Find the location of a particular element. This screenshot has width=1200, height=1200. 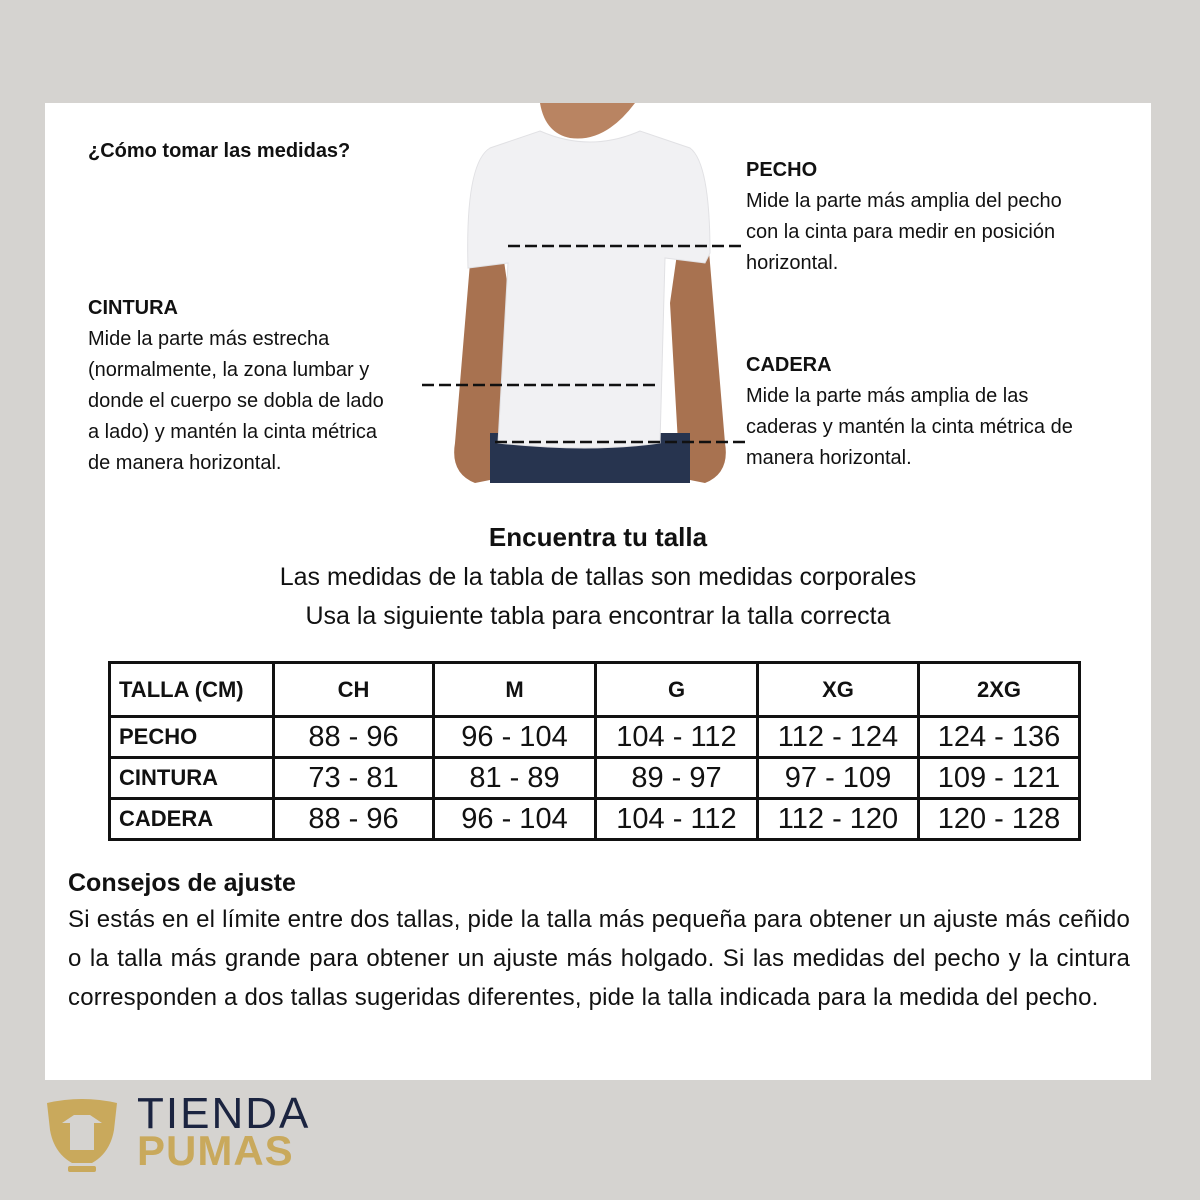

cintura-label: CINTURA is located at coordinates (133, 308).